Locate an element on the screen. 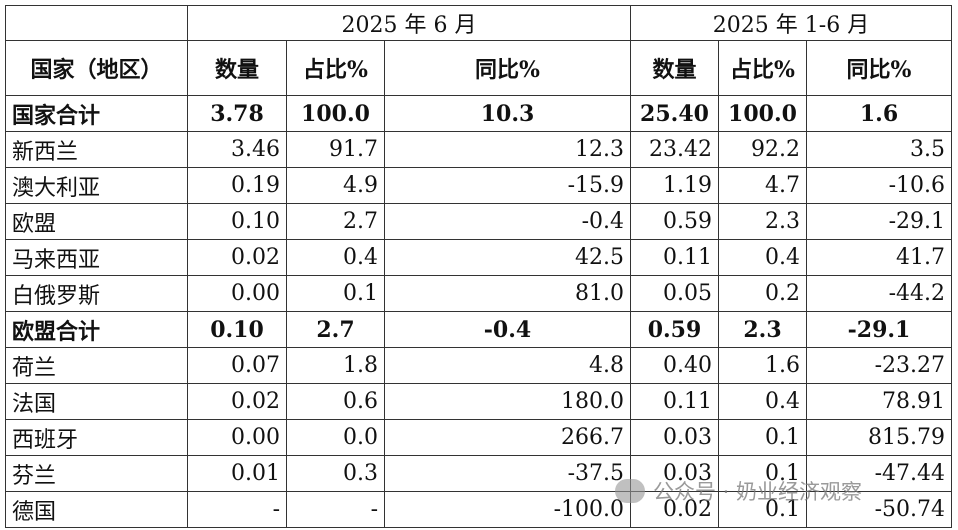 The image size is (958, 530). region-cell: 荷兰 is located at coordinates (96, 365).